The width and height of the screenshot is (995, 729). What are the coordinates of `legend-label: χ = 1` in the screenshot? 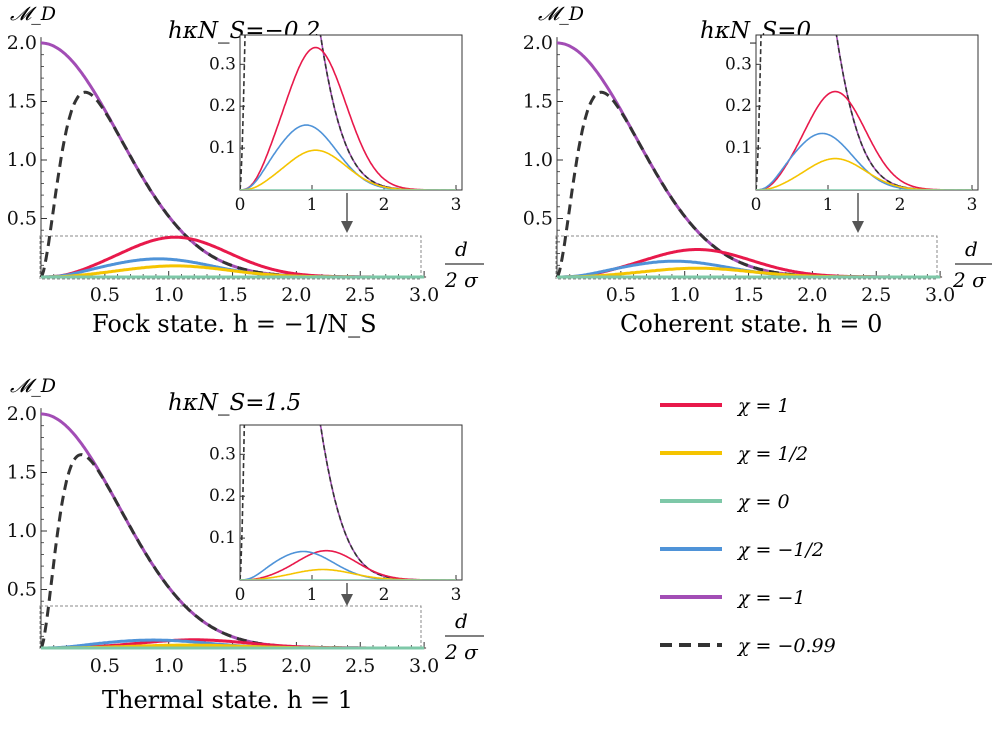 It's located at (763, 406).